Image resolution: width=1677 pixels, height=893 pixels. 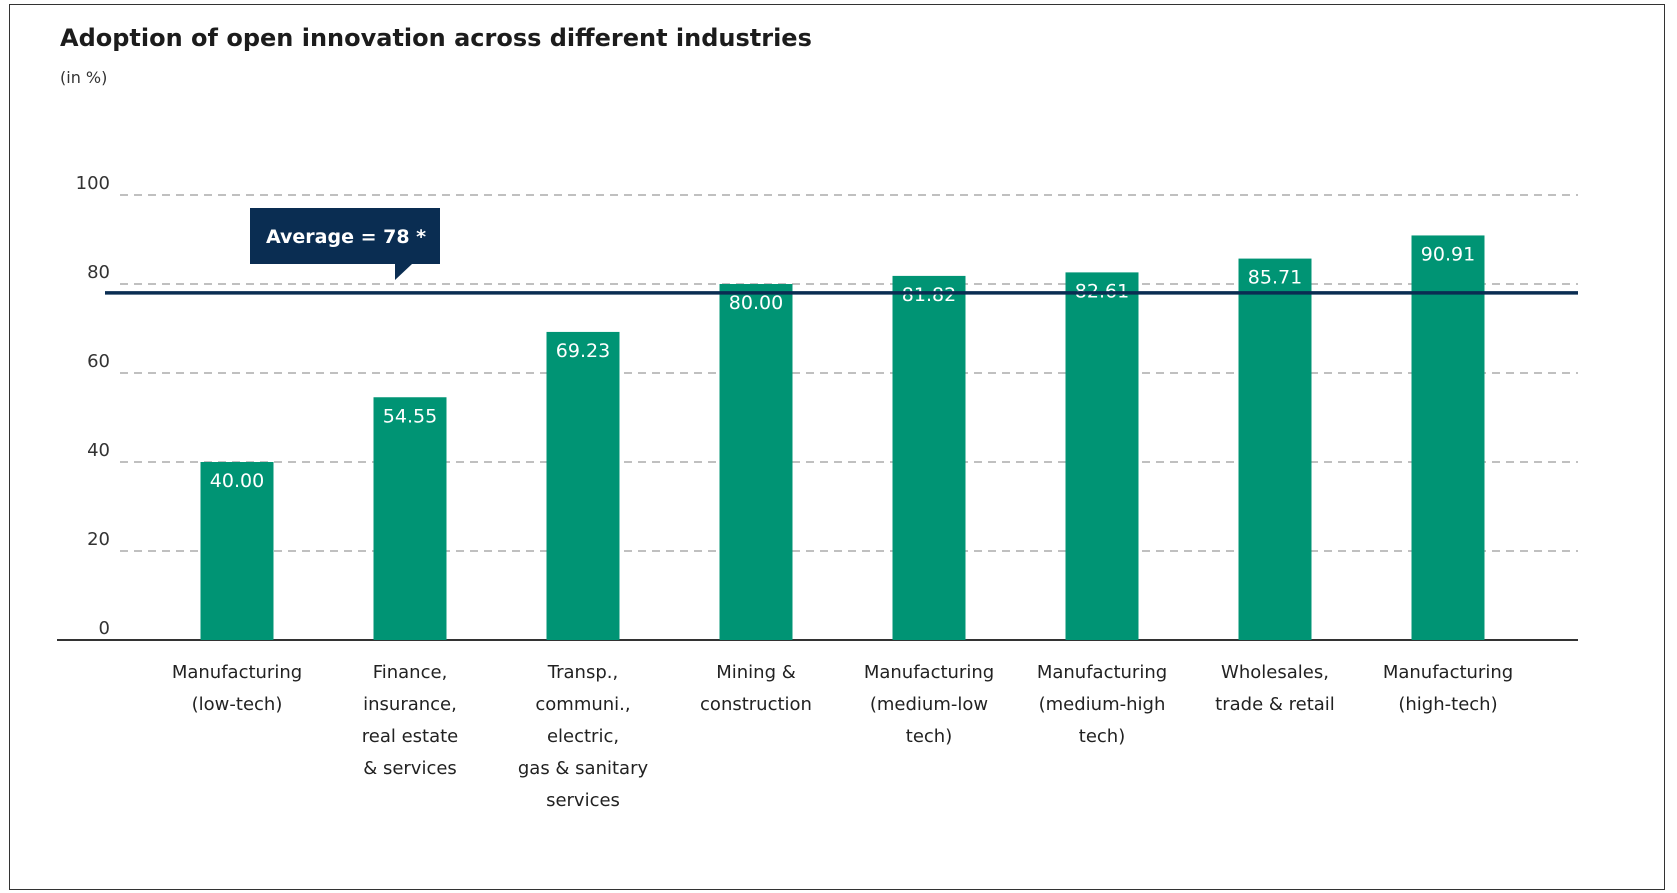 I want to click on average-layer: Average = 78 *, so click(x=841, y=251).